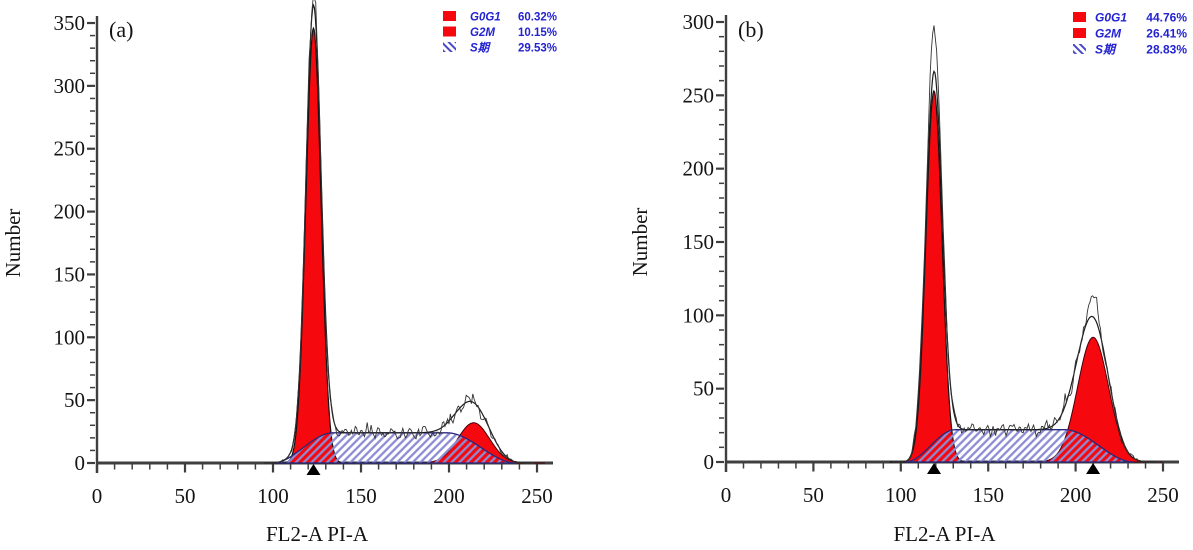  Describe the element at coordinates (537, 18) in the screenshot. I see `legend-value: 60.32%` at that location.